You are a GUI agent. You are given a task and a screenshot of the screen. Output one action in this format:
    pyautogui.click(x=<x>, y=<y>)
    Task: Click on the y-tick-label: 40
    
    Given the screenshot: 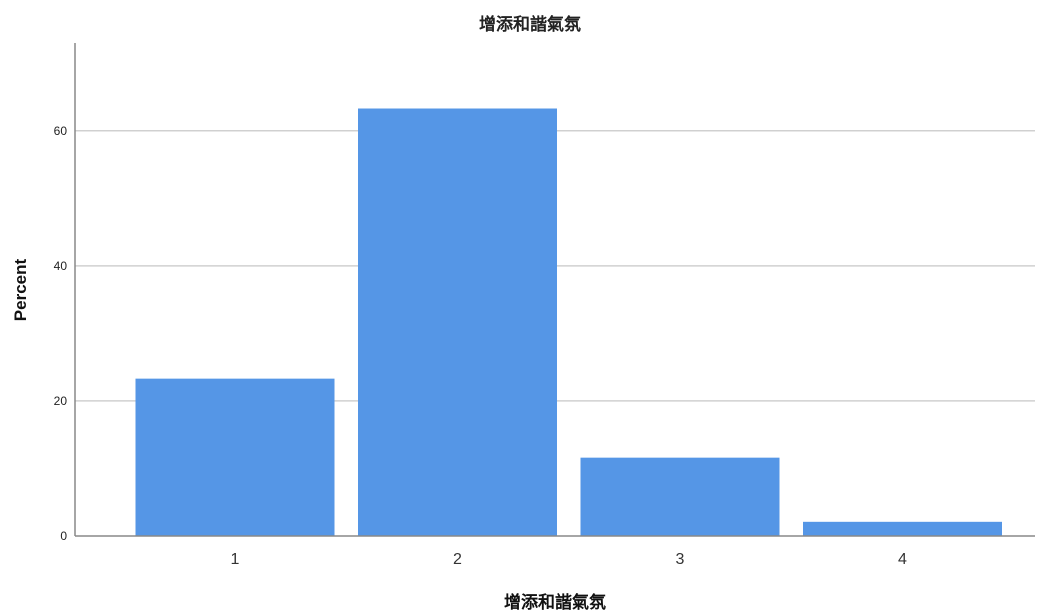 What is the action you would take?
    pyautogui.click(x=61, y=266)
    